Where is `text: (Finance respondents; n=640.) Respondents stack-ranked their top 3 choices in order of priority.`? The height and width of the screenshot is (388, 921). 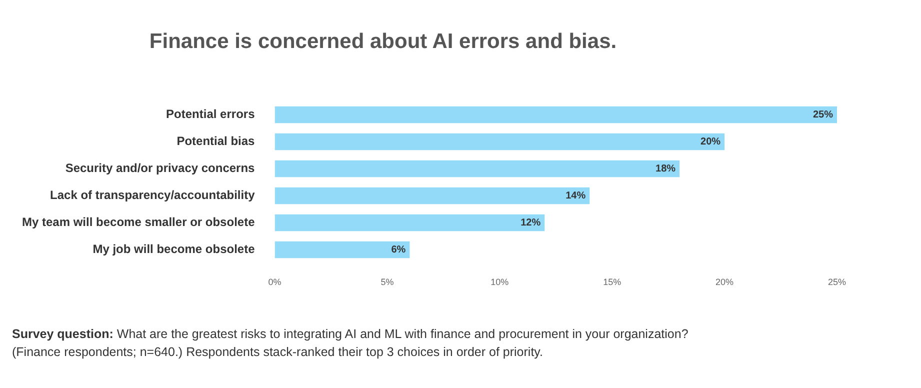
text: (Finance respondents; n=640.) Respondents stack-ranked their top 3 choices in order of priority. is located at coordinates (277, 352).